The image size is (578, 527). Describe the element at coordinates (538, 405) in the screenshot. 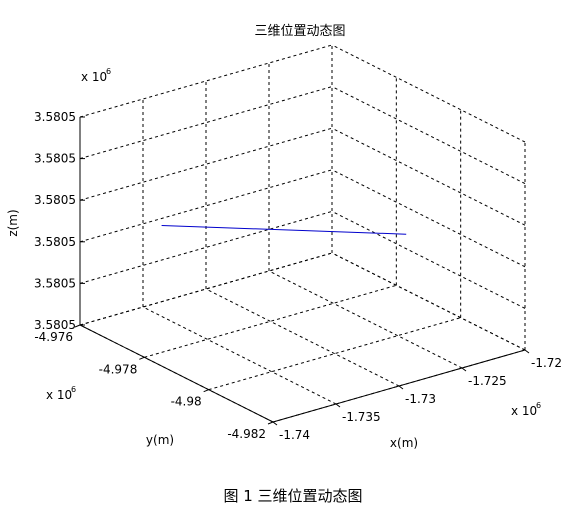

I see `x-exponent-power: 6` at that location.